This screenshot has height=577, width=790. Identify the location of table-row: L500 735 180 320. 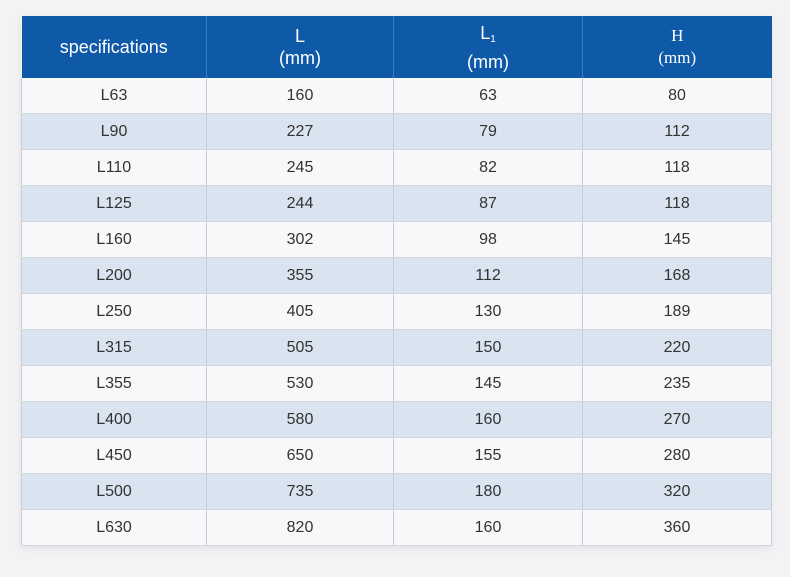
(396, 491).